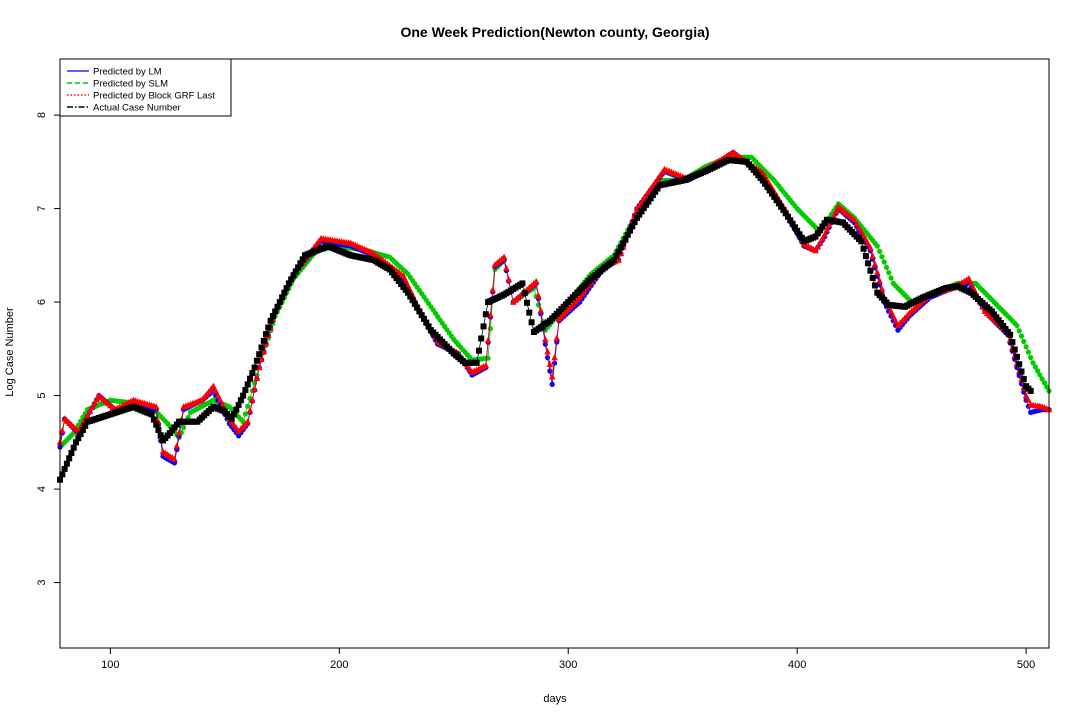 The image size is (1080, 720). What do you see at coordinates (42, 115) in the screenshot?
I see `y-tick-label: 8` at bounding box center [42, 115].